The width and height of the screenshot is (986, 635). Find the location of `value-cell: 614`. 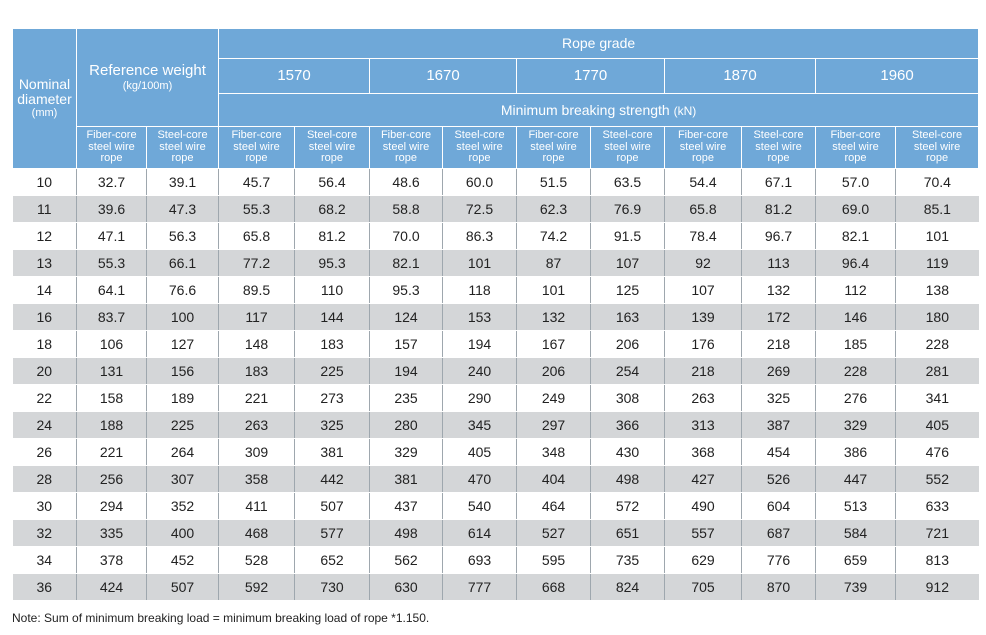

value-cell: 614 is located at coordinates (480, 533).